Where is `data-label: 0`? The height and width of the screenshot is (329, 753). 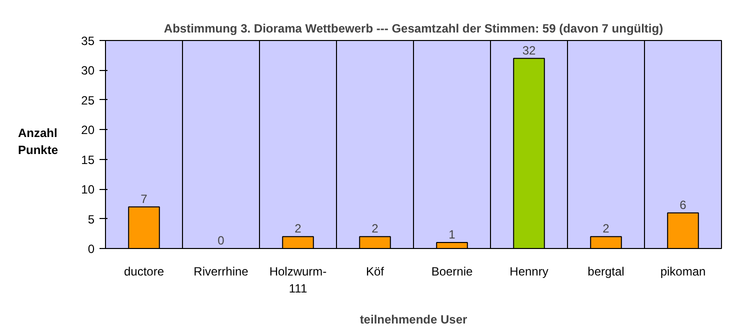
data-label: 0 is located at coordinates (221, 241).